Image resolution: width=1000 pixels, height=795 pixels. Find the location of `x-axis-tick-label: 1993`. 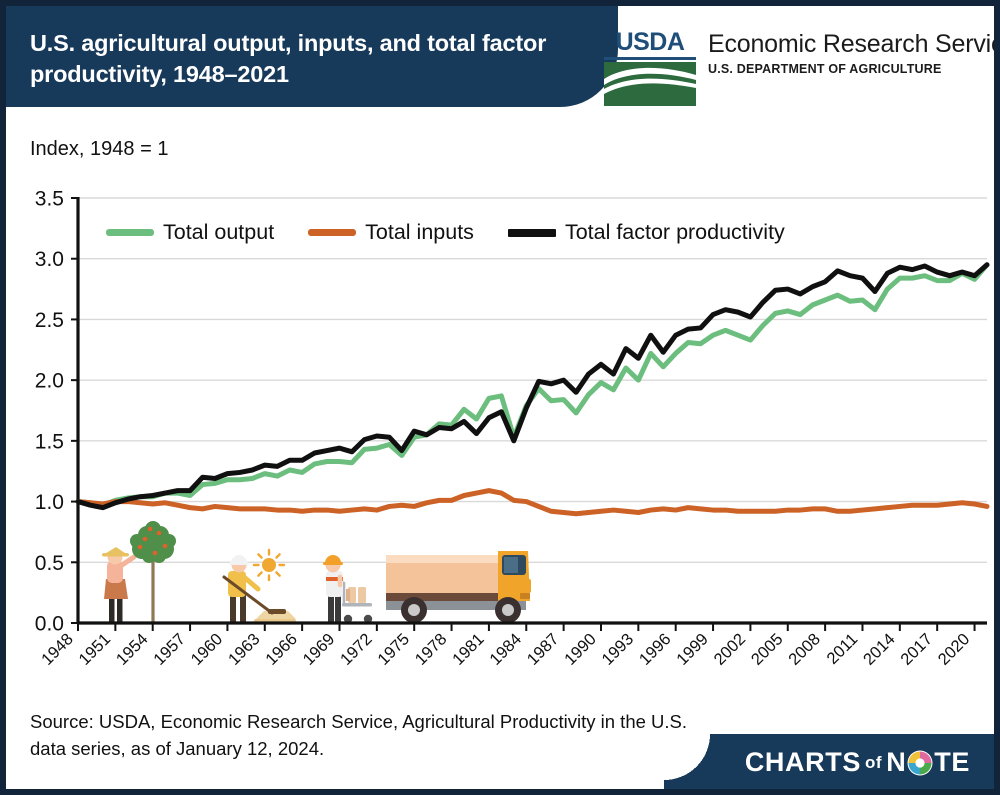

x-axis-tick-label: 1993 is located at coordinates (617, 649).